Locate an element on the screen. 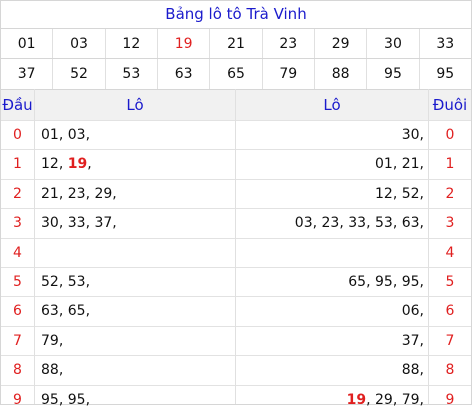 The image size is (472, 415). result-number: 29 is located at coordinates (339, 44).